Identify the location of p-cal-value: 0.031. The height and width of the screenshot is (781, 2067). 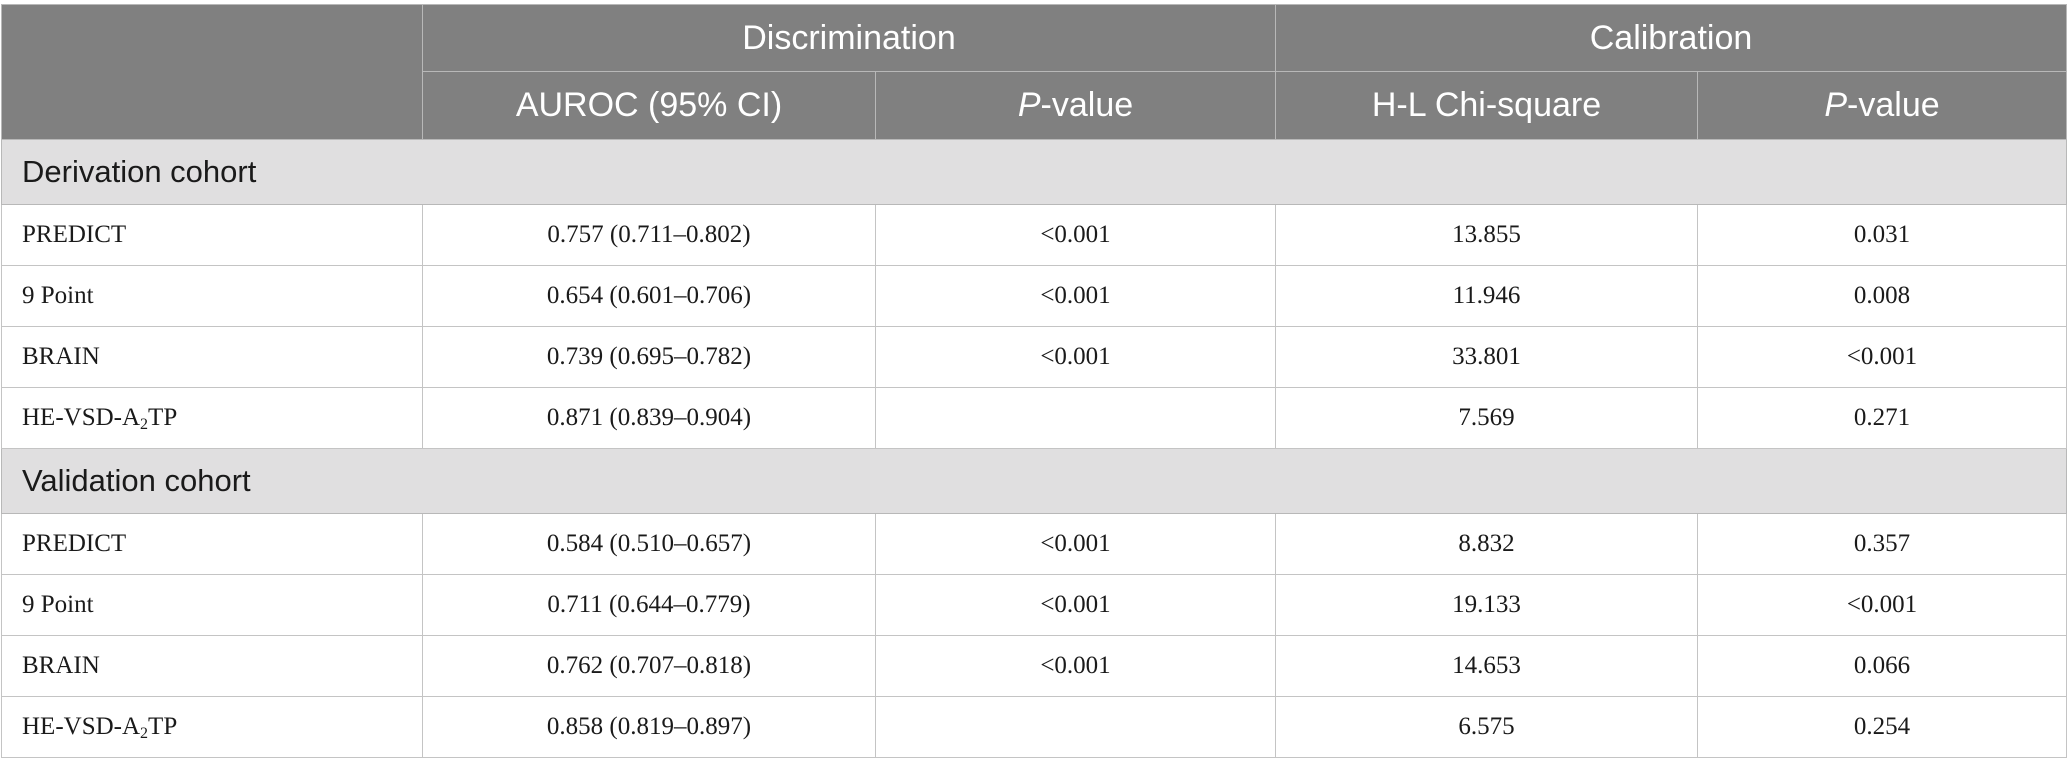
(1882, 235).